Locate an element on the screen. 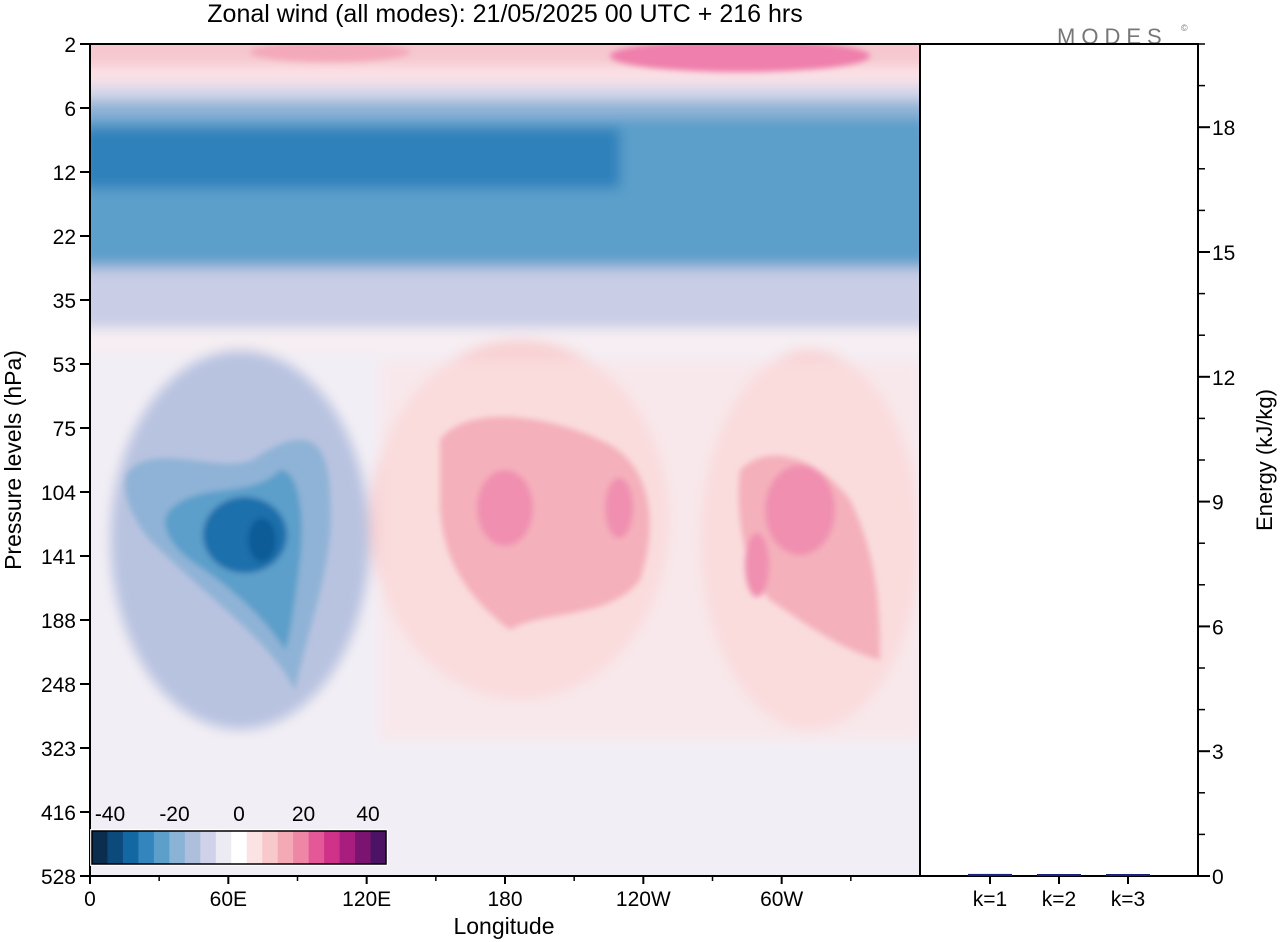 This screenshot has height=942, width=1280. colorbar-tick-label: -20 is located at coordinates (174, 814).